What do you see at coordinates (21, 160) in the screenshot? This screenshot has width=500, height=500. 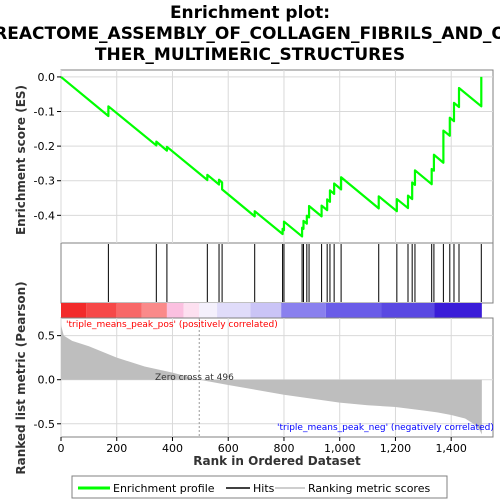 I see `es-y-axis-label: Enrichment score (ES)` at bounding box center [21, 160].